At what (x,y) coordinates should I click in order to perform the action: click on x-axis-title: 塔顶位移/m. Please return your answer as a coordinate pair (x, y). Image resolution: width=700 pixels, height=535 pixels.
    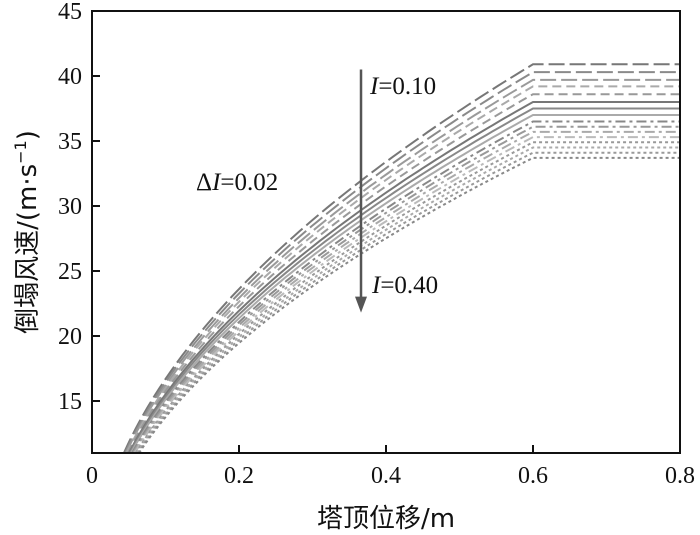
    Looking at the image, I should click on (386, 519).